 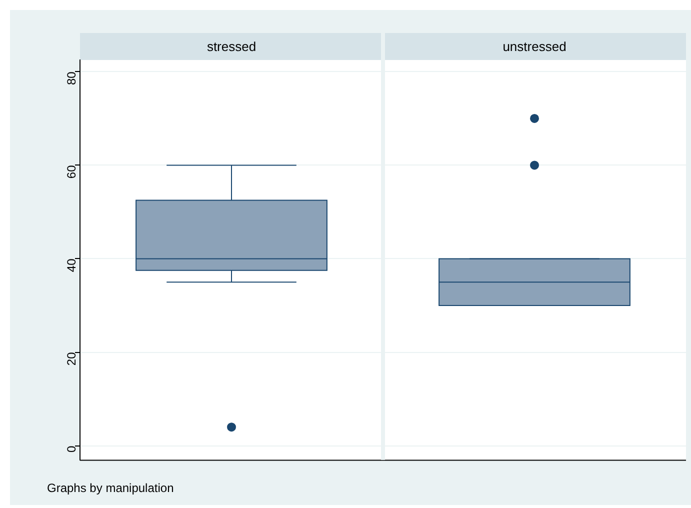 I want to click on y-tick-label: 20, so click(x=71, y=359).